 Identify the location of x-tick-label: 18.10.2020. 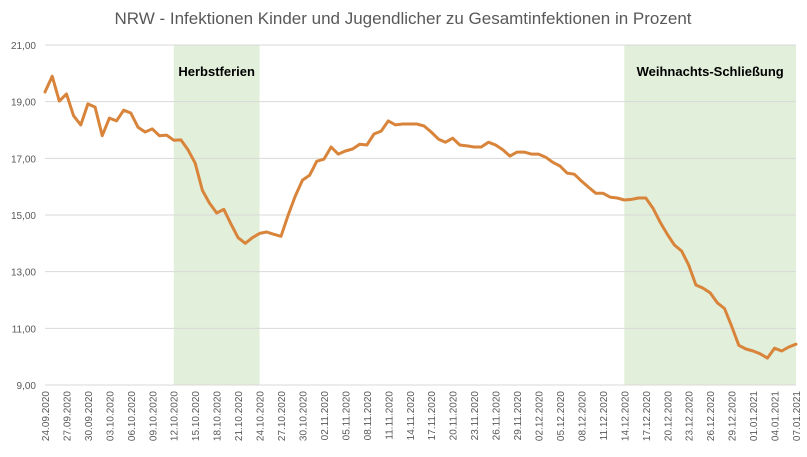
(218, 416).